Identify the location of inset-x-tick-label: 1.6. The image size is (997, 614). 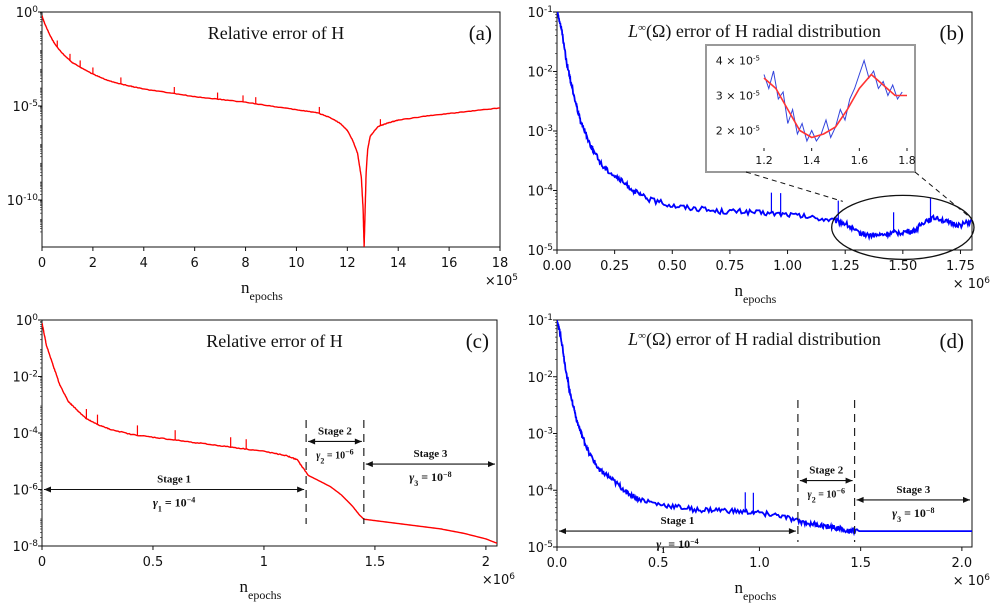
(860, 160).